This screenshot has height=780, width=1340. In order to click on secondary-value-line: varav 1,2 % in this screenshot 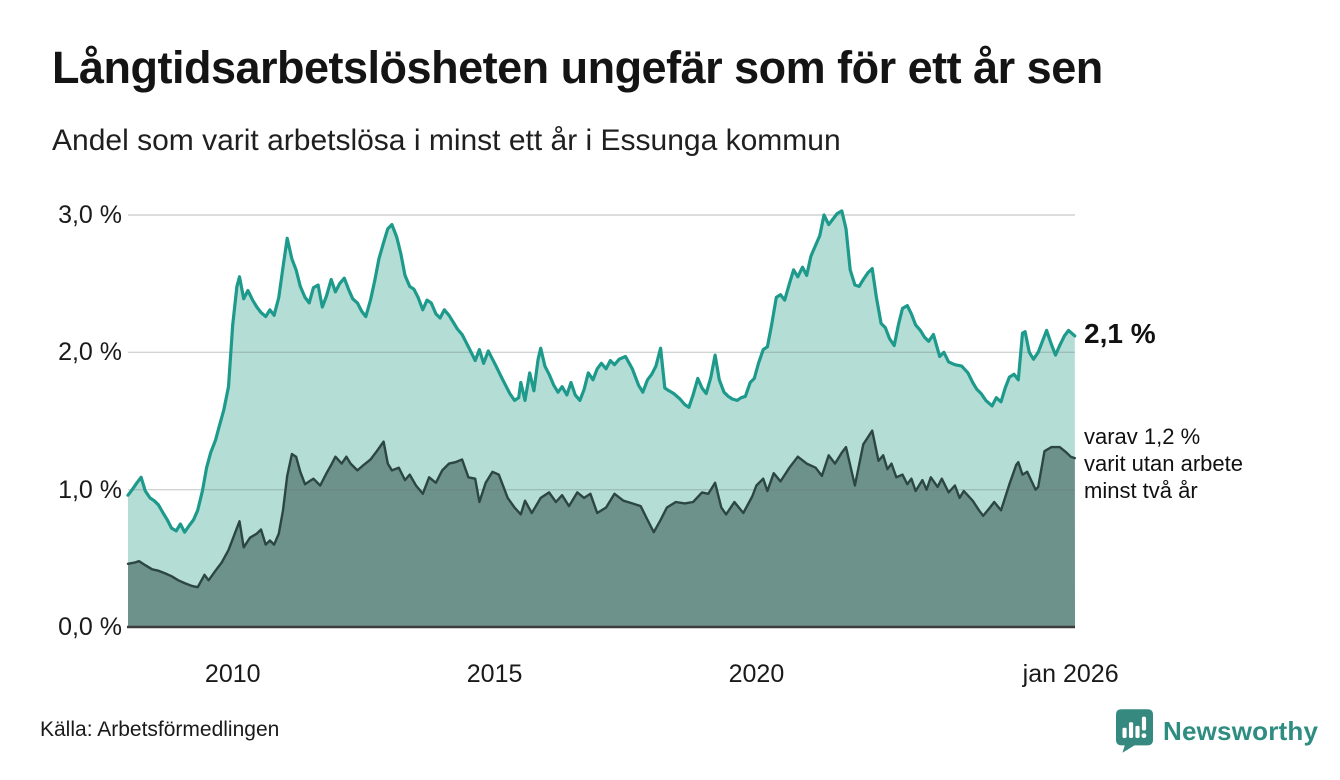, I will do `click(1142, 436)`.